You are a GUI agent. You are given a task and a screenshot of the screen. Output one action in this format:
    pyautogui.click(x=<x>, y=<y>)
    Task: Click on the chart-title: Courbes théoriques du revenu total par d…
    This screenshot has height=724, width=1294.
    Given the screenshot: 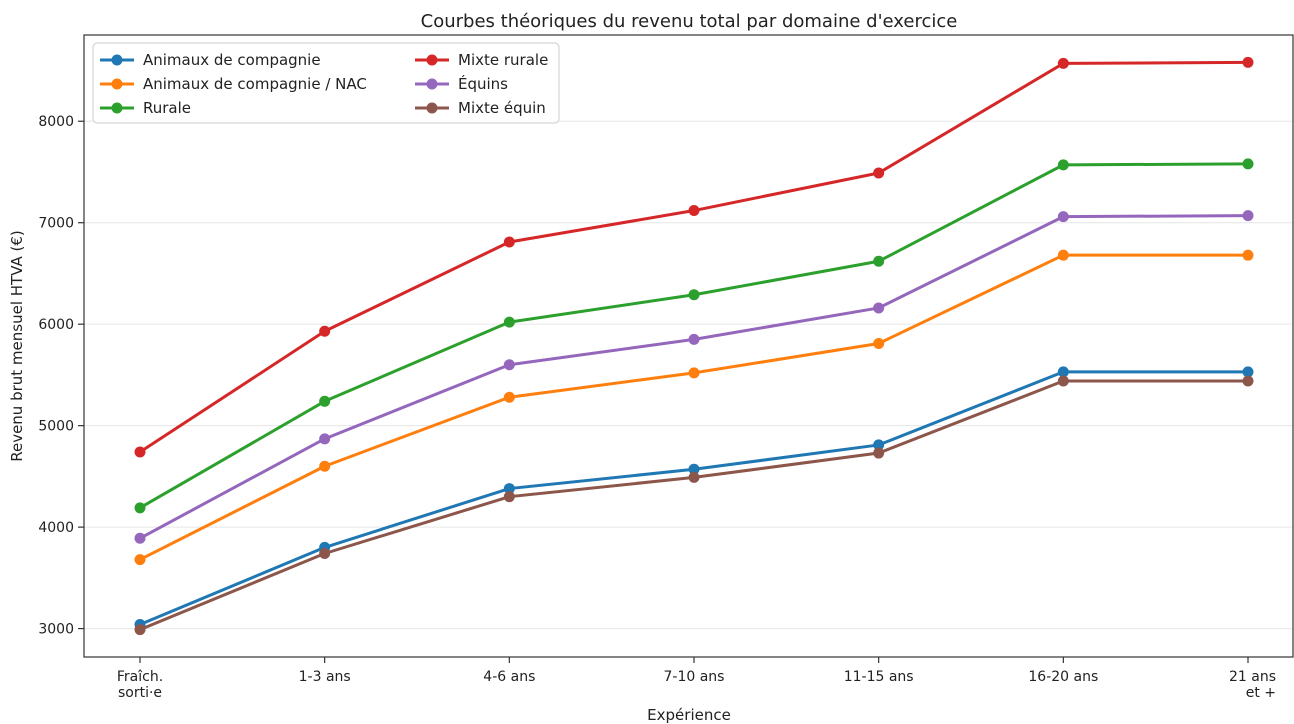 What is the action you would take?
    pyautogui.click(x=689, y=21)
    